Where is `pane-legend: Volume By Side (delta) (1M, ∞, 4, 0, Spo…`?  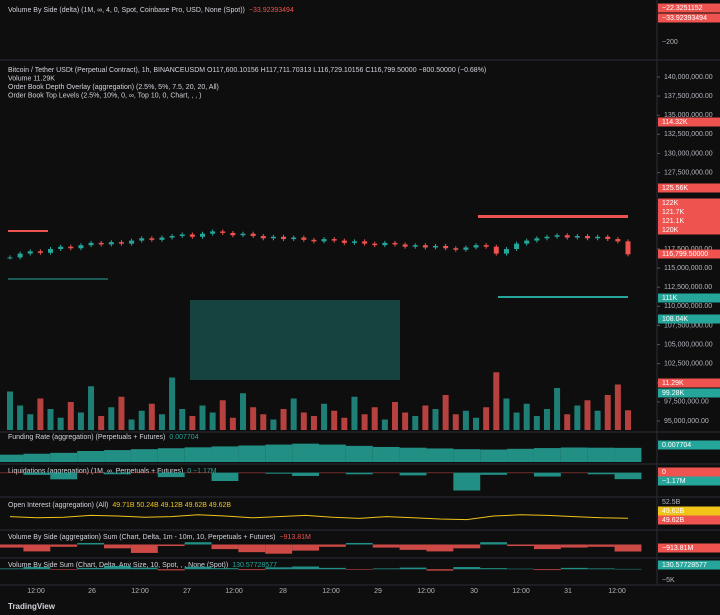
pane-legend: Volume By Side (delta) (1M, ∞, 4, 0, Spo… is located at coordinates (126, 10).